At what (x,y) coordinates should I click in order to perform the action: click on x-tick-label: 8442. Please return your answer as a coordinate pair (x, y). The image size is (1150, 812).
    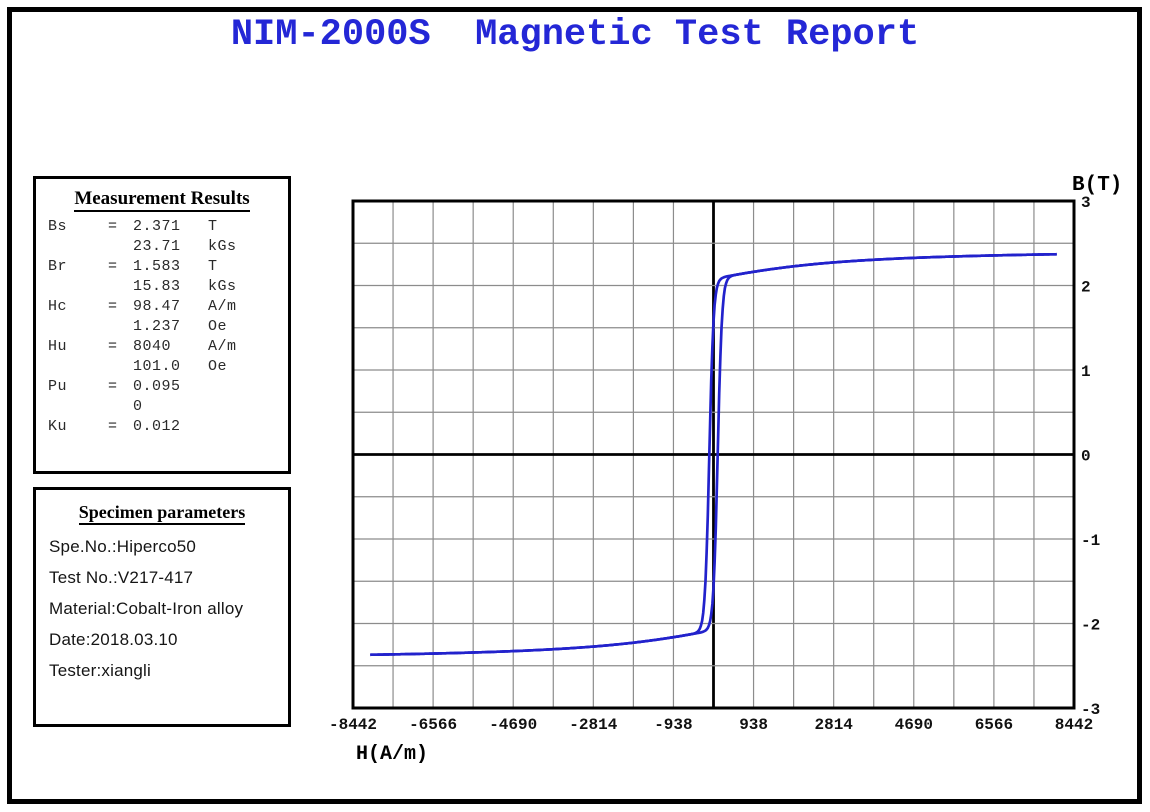
    Looking at the image, I should click on (1074, 725).